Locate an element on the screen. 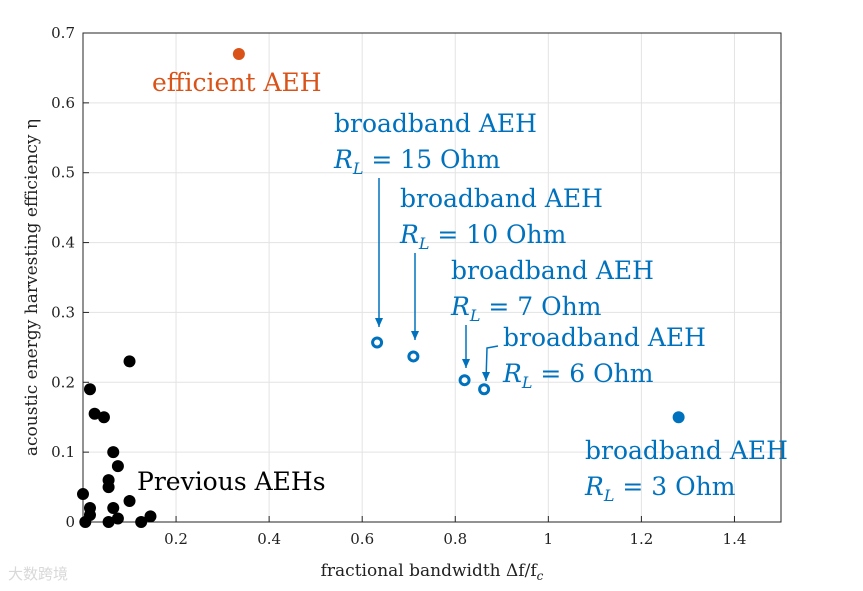 The width and height of the screenshot is (863, 591). previous-aehs-label: Previous AEHs is located at coordinates (231, 481).